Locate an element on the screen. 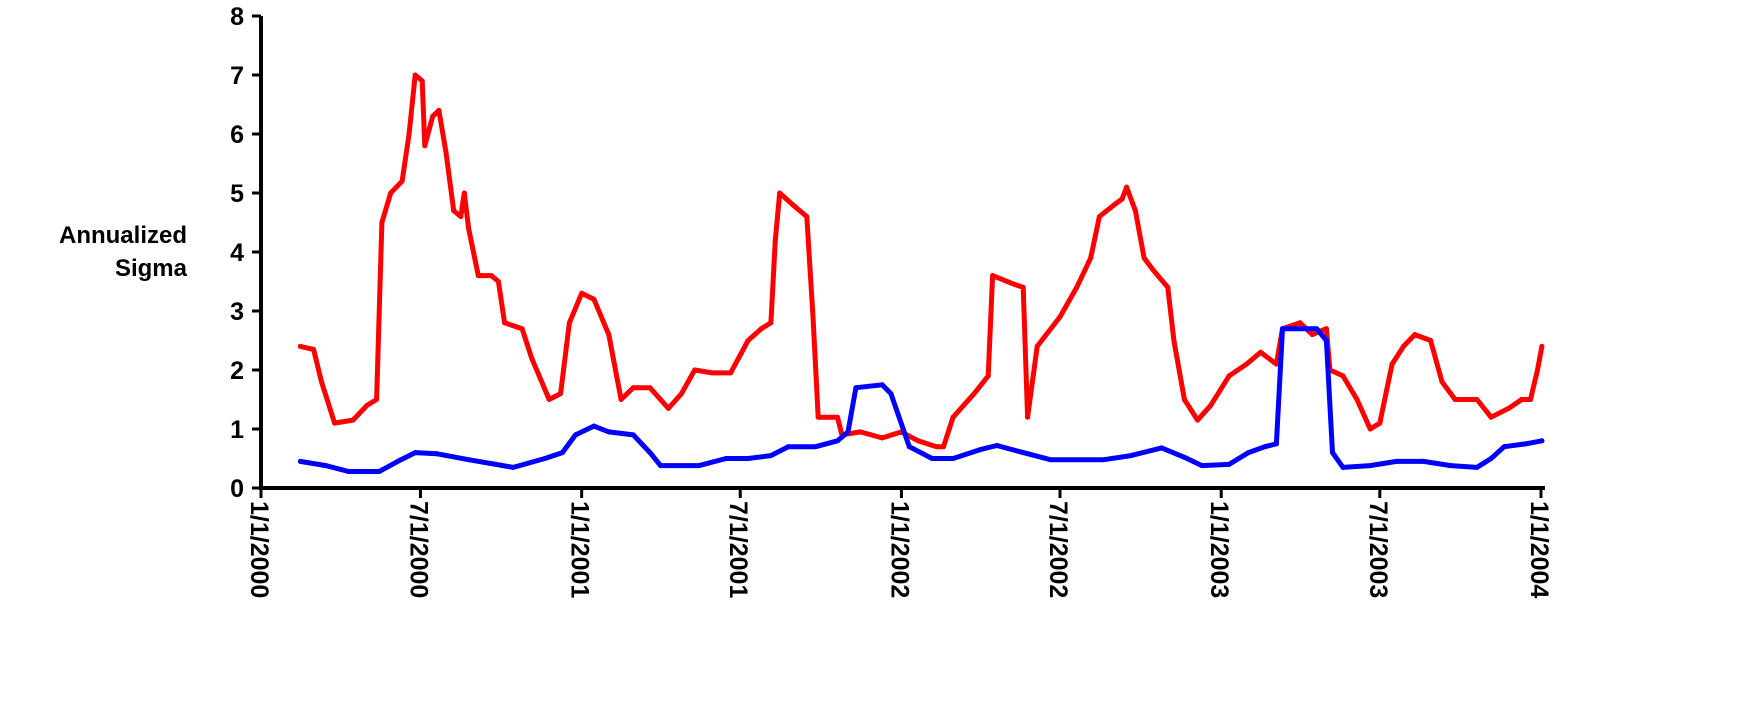 Image resolution: width=1745 pixels, height=706 pixels. x-tick-label: 7/1/2000 is located at coordinates (418, 549).